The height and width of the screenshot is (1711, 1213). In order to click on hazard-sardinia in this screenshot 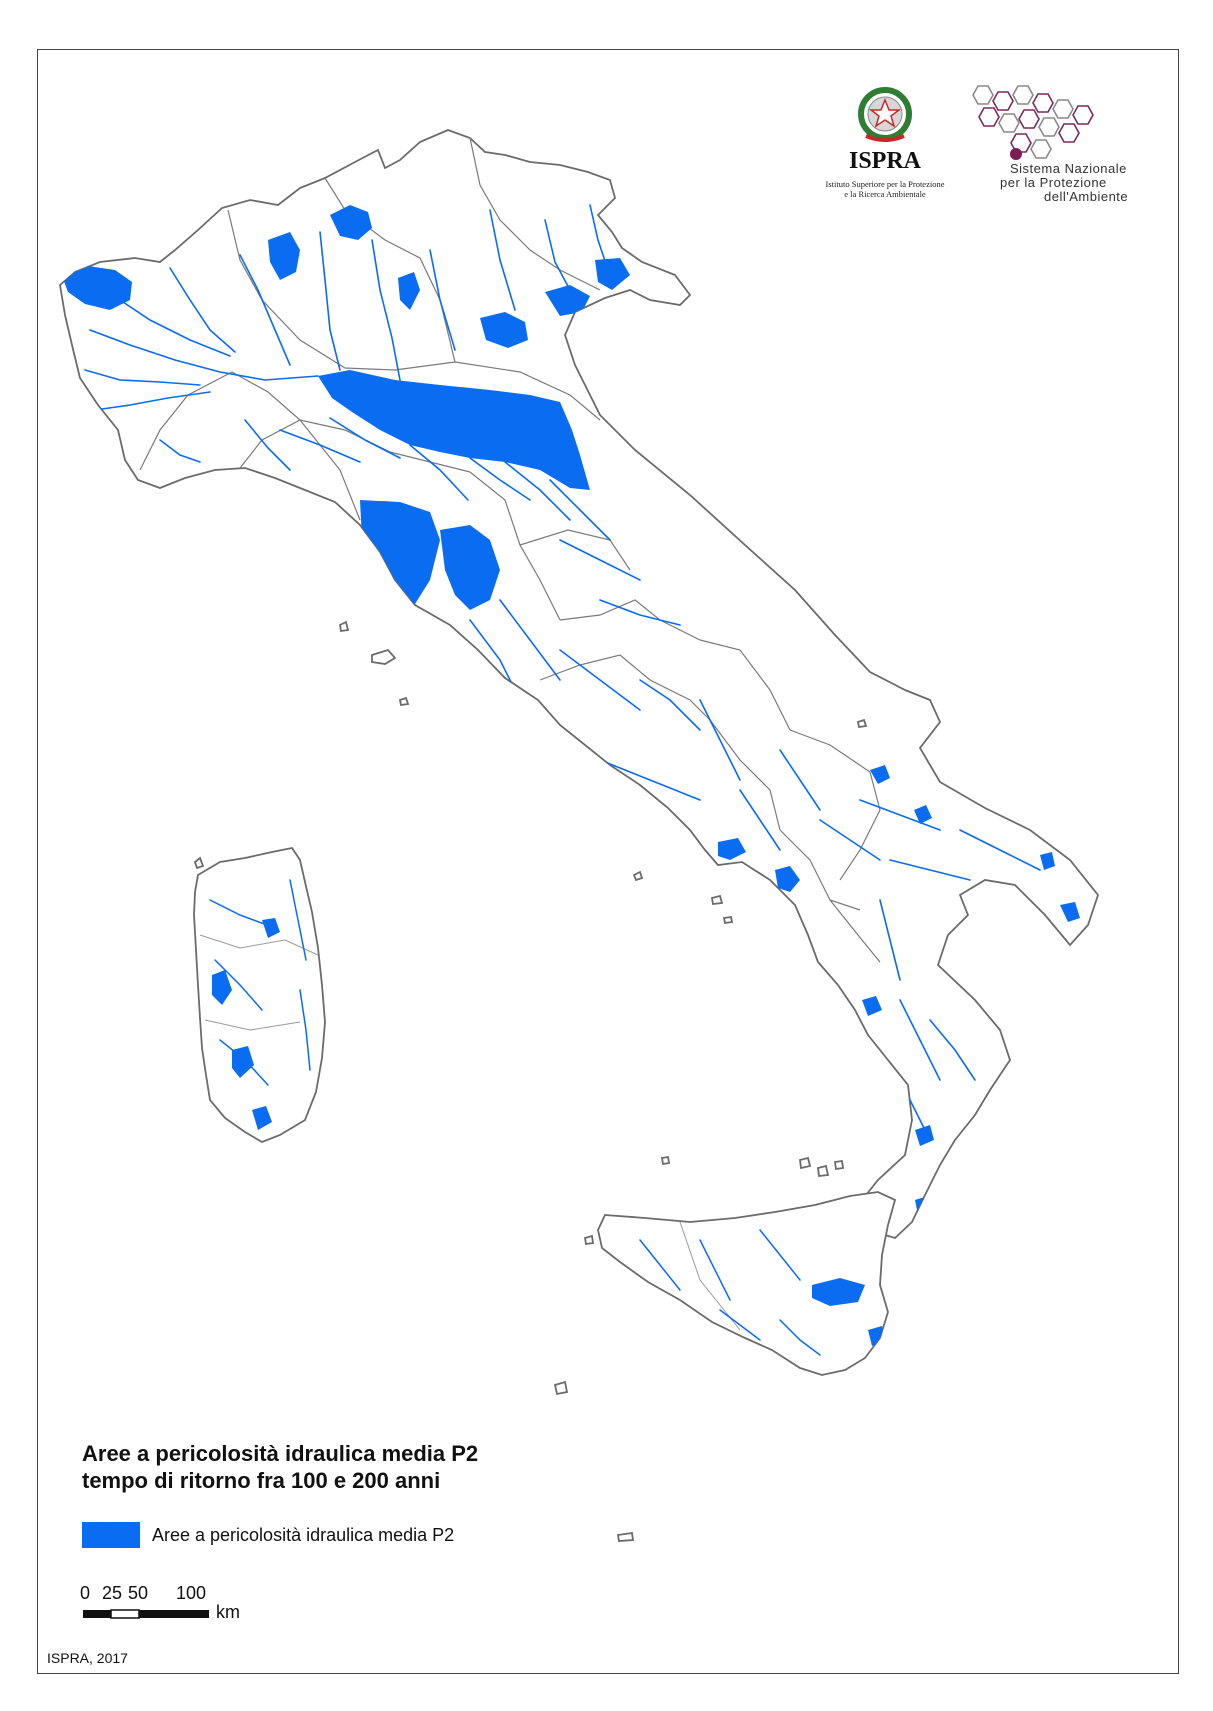, I will do `click(260, 1004)`.